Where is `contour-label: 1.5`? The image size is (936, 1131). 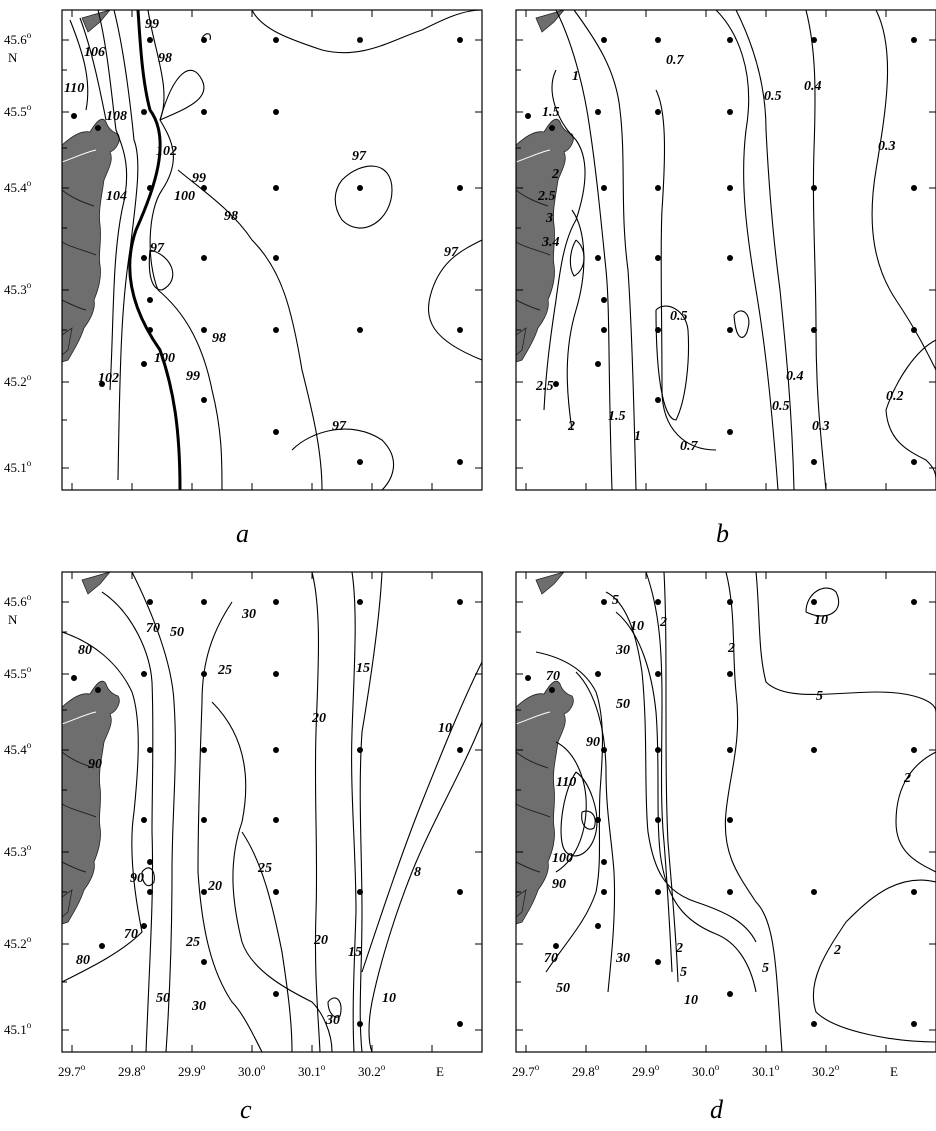 contour-label: 1.5 is located at coordinates (617, 416).